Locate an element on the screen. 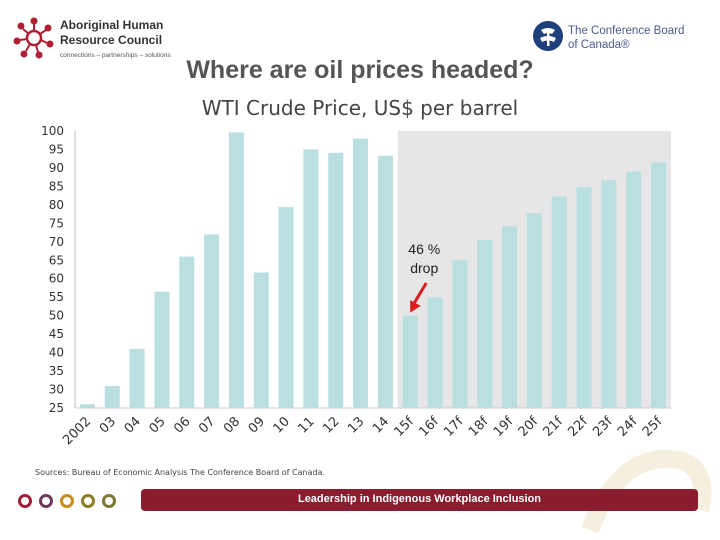 The height and width of the screenshot is (540, 720). conference-board-logo: The Conference Board of Canada® is located at coordinates (617, 38).